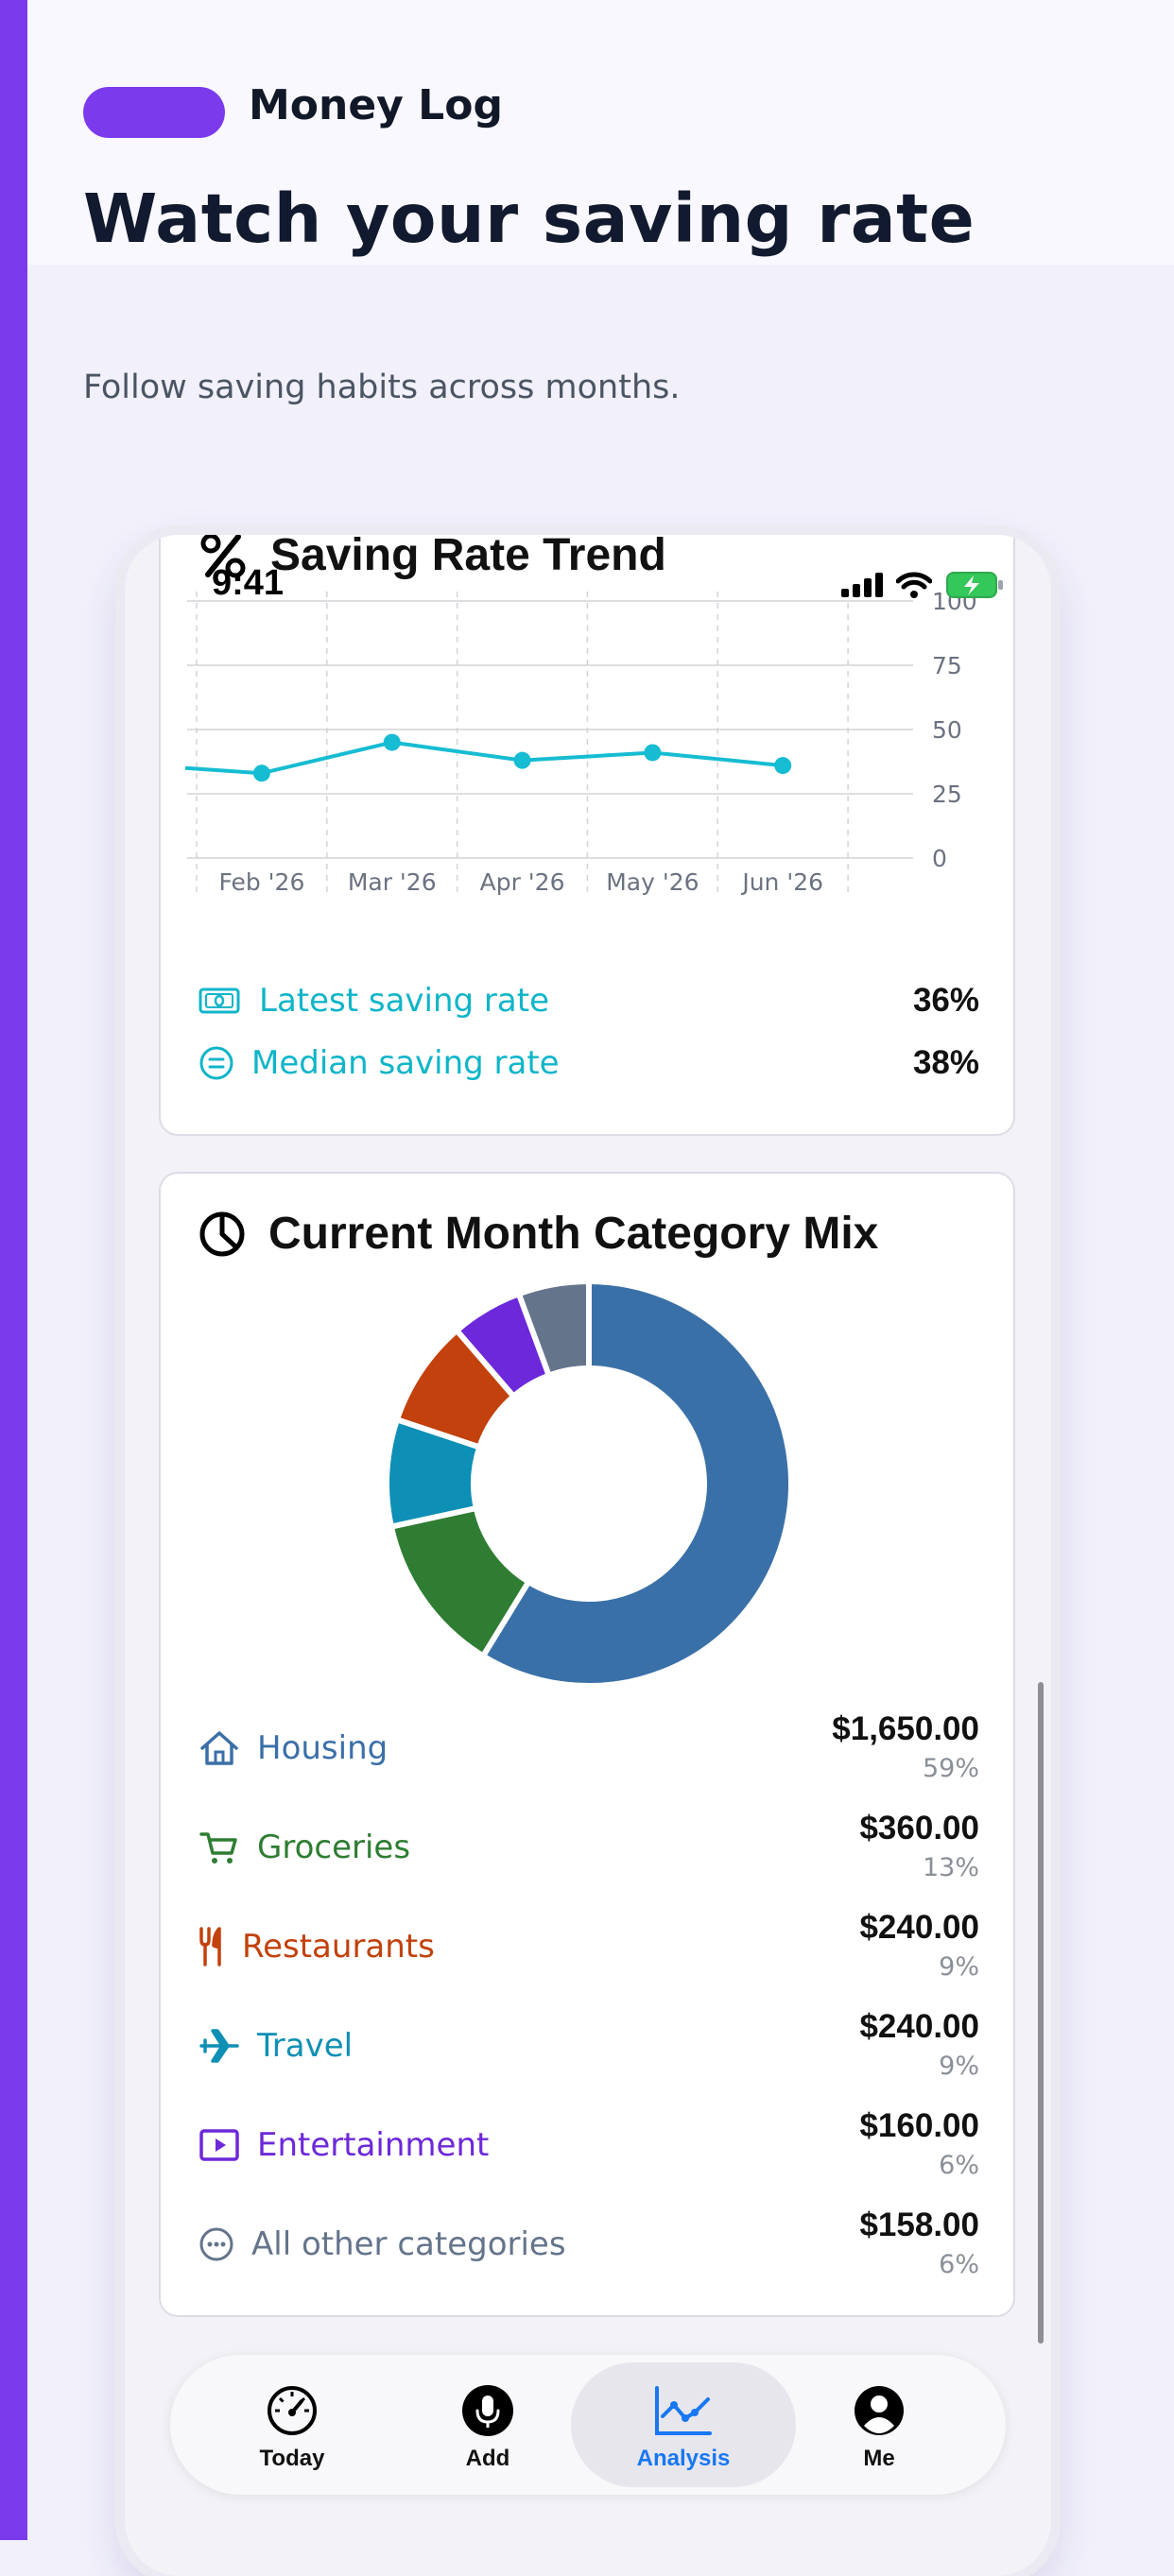  What do you see at coordinates (879, 2458) in the screenshot?
I see `tab-label: Me` at bounding box center [879, 2458].